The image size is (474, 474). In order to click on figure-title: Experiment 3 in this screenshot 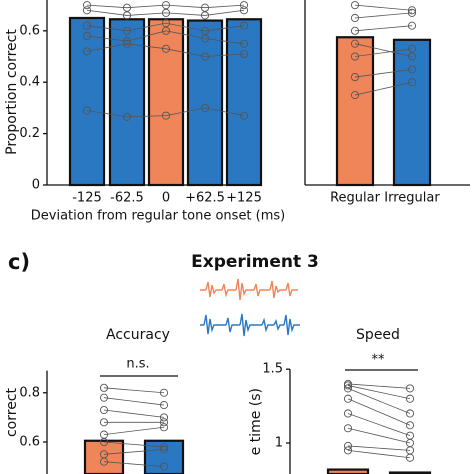, I will do `click(255, 262)`.